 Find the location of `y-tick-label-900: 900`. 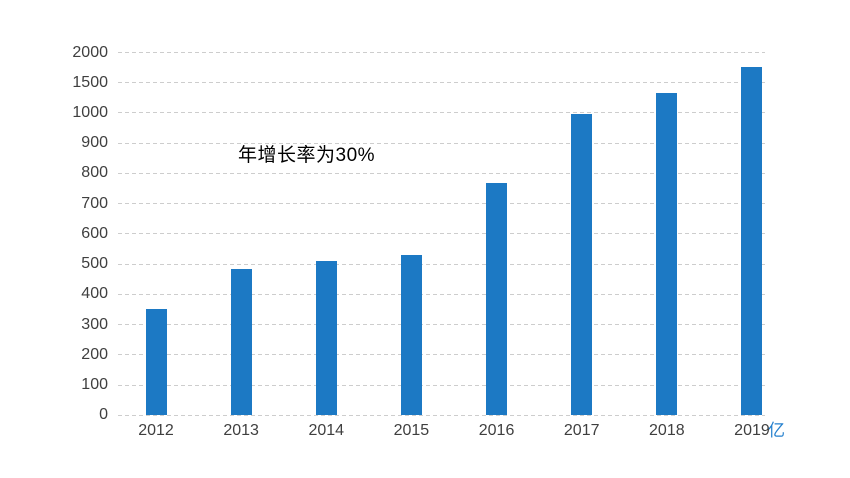

y-tick-label-900: 900 is located at coordinates (94, 143).